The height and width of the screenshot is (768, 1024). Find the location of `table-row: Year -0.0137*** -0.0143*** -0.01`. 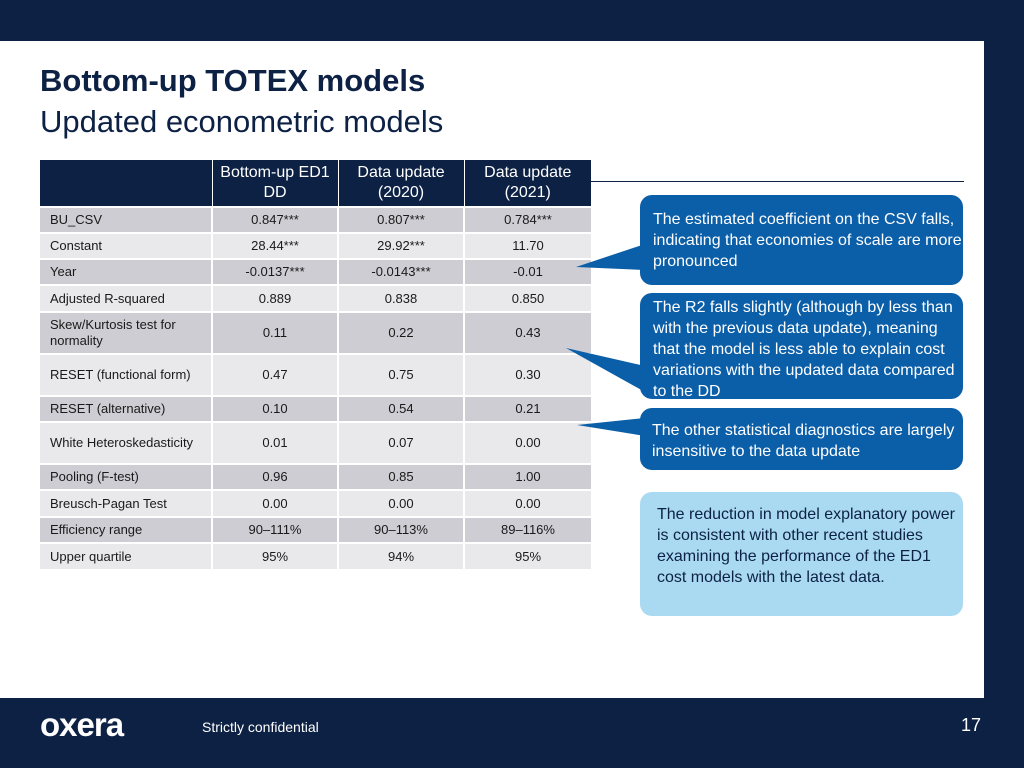

table-row: Year -0.0137*** -0.0143*** -0.01 is located at coordinates (315, 271).